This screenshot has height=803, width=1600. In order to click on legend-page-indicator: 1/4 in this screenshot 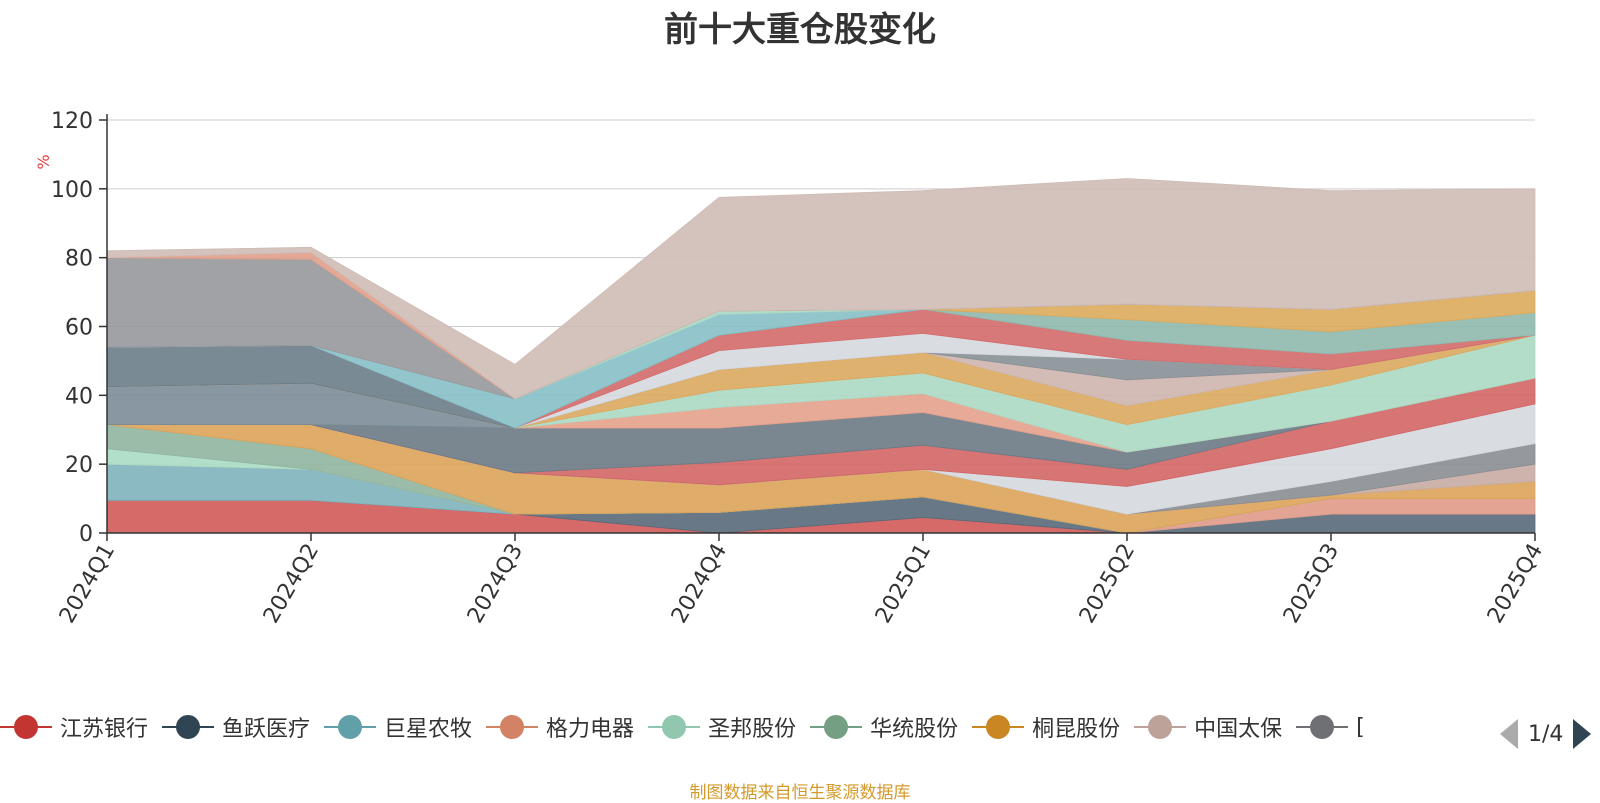, I will do `click(1546, 734)`.